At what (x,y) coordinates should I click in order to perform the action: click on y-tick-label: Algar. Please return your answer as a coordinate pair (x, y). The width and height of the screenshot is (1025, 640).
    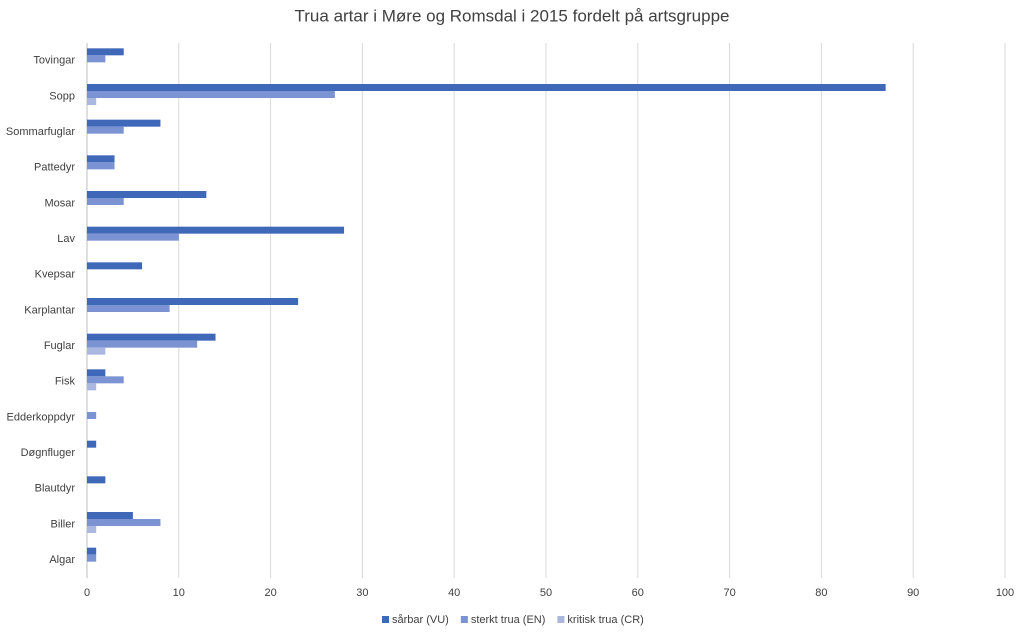
    Looking at the image, I should click on (62, 560).